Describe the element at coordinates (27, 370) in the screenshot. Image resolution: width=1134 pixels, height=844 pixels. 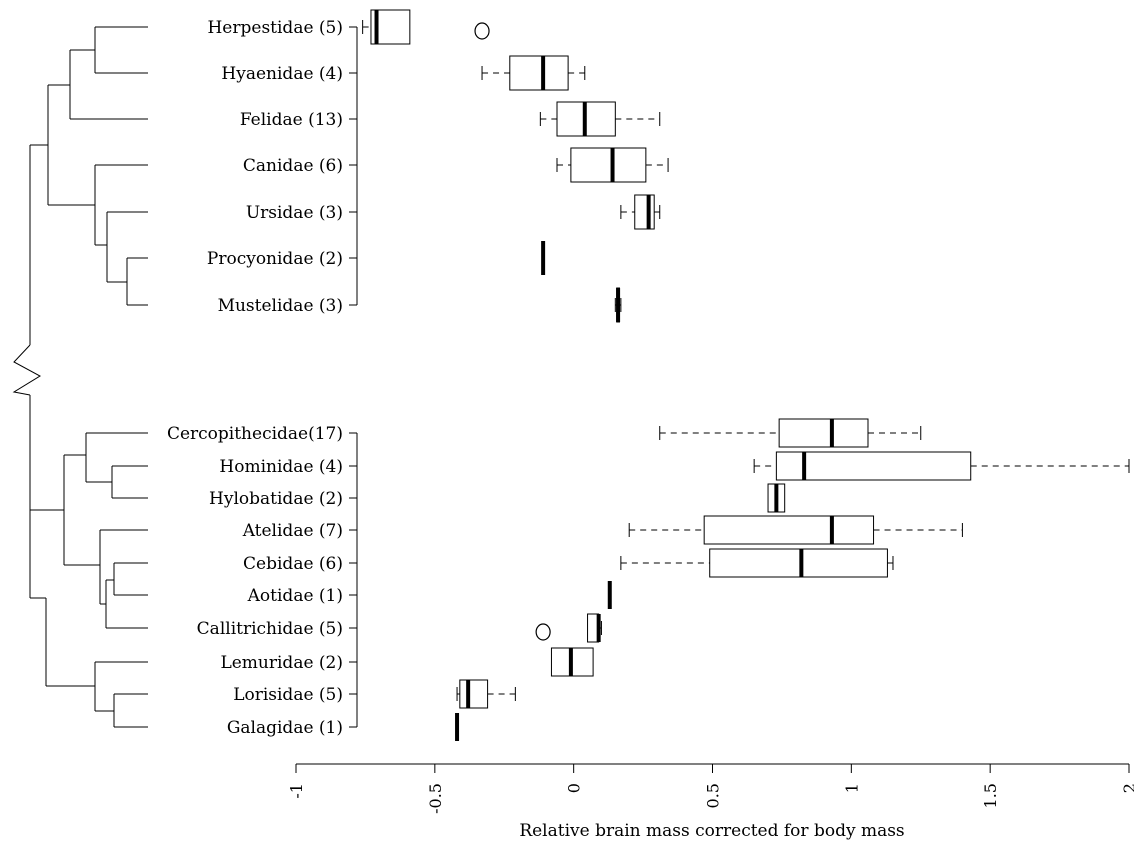
I see `axis-break-zigzag` at that location.